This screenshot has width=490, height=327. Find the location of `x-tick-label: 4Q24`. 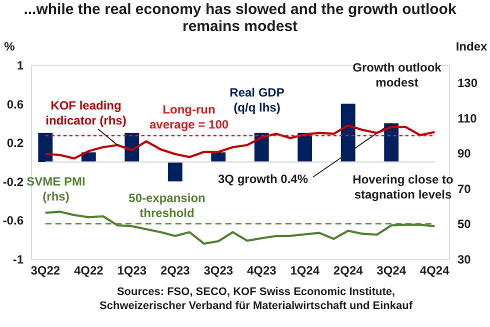

x-tick-label: 4Q24 is located at coordinates (435, 271).